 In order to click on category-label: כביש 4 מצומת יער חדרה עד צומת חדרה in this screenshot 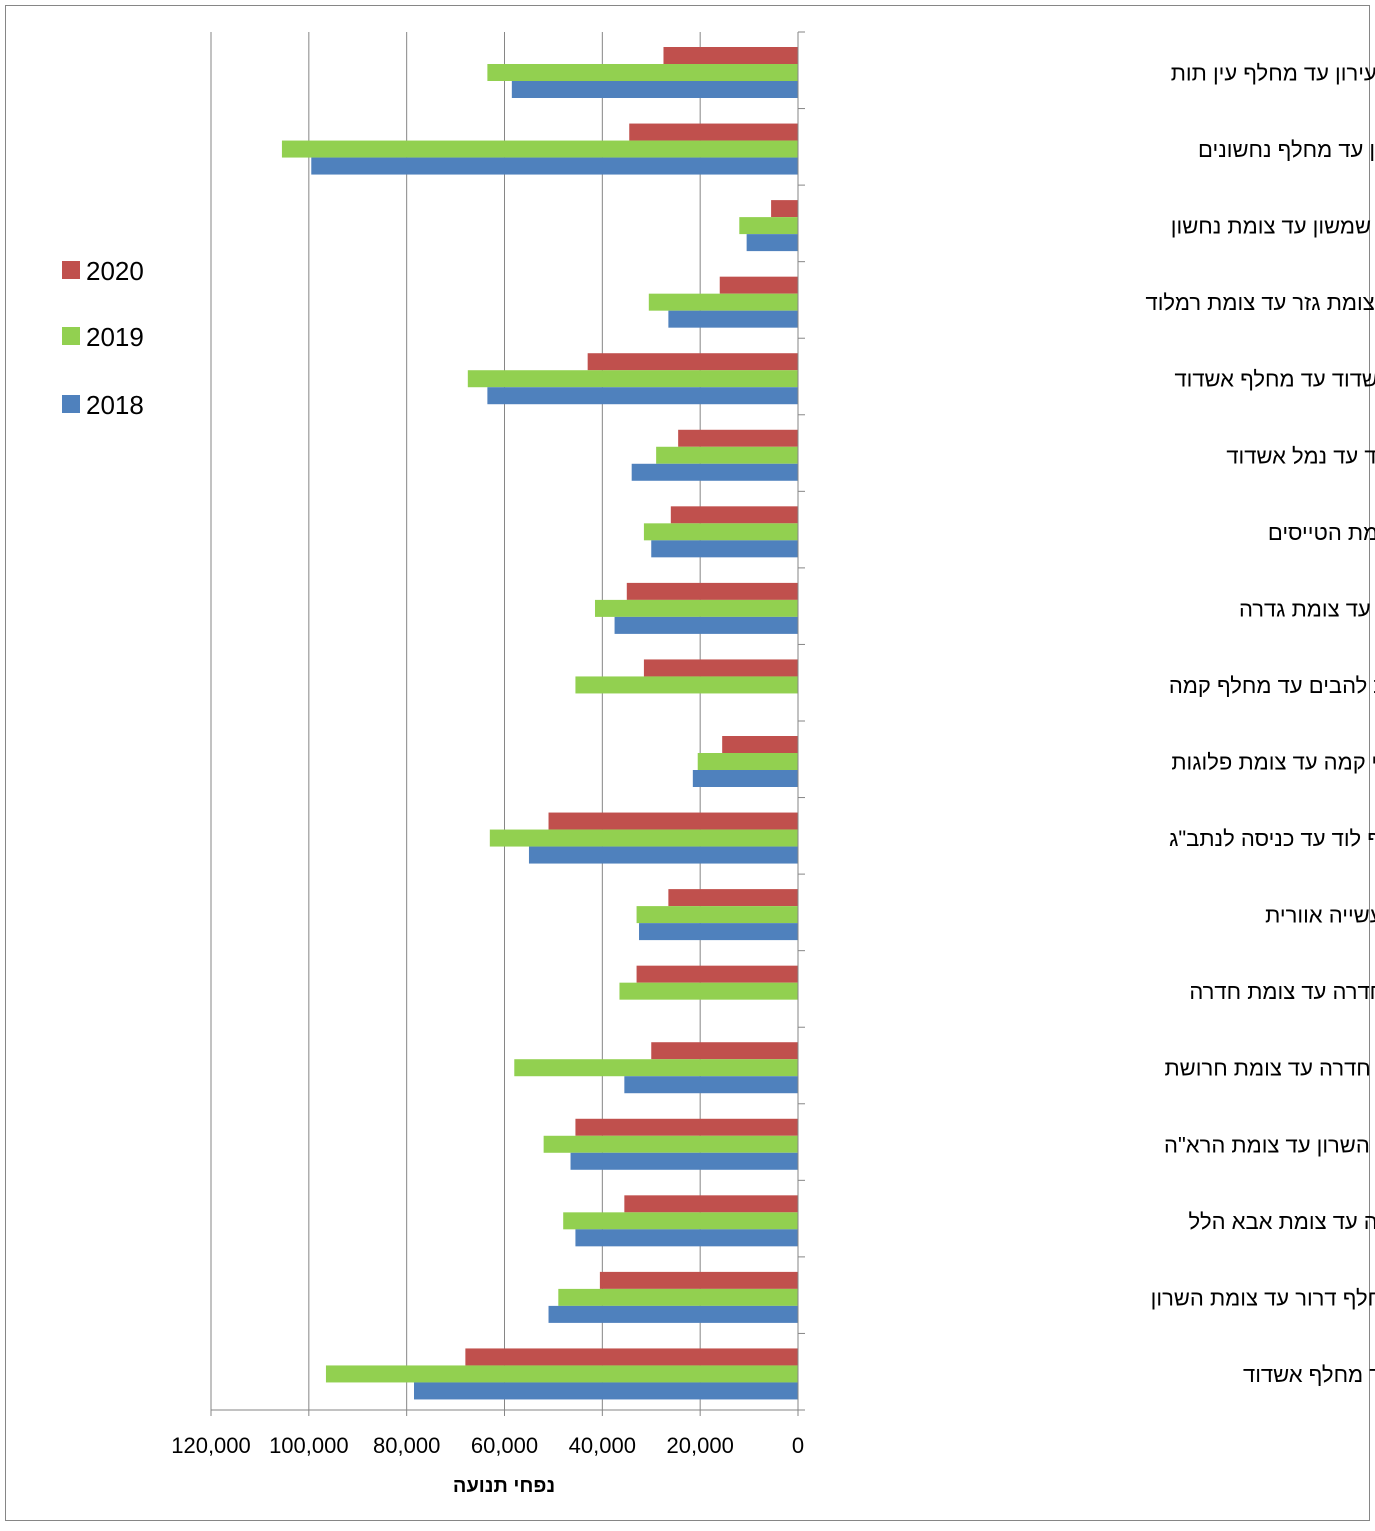, I will do `click(1282, 991)`.